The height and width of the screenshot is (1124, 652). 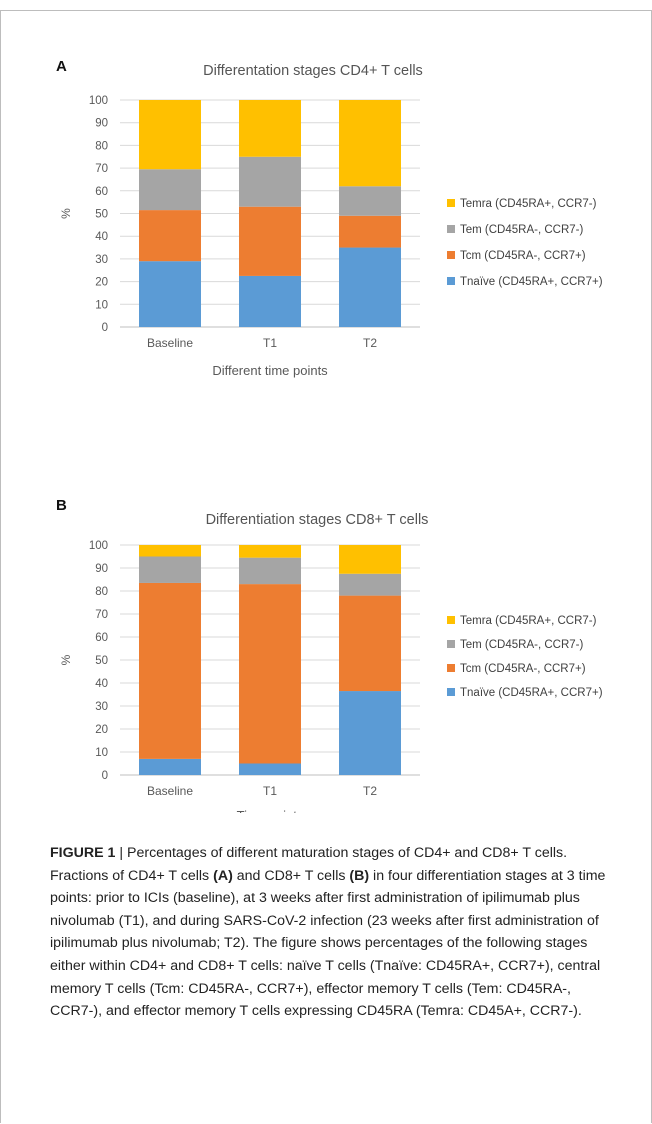 I want to click on x-axis-label: Time points, so click(x=270, y=810).